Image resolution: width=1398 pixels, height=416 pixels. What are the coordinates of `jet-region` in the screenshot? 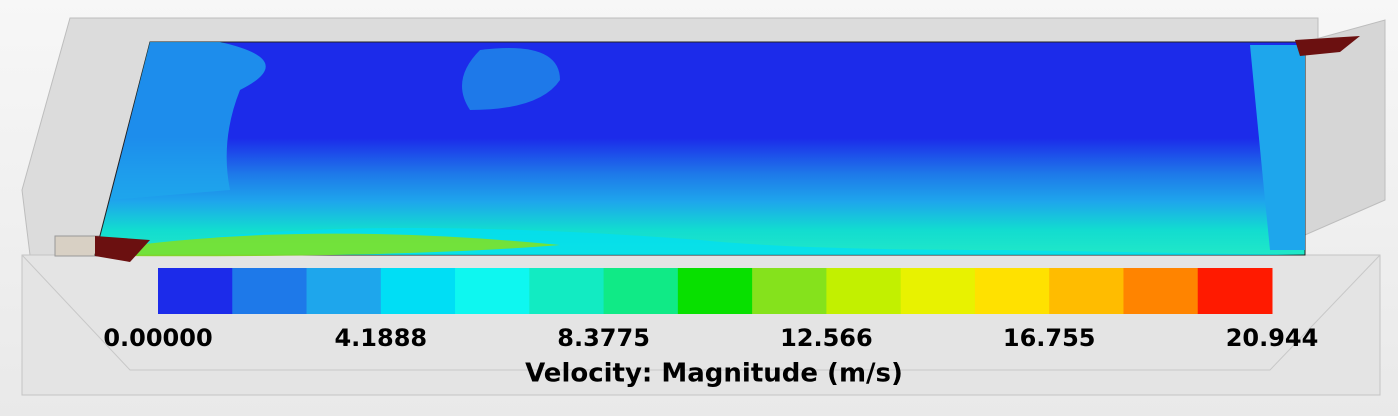 It's located at (330, 245).